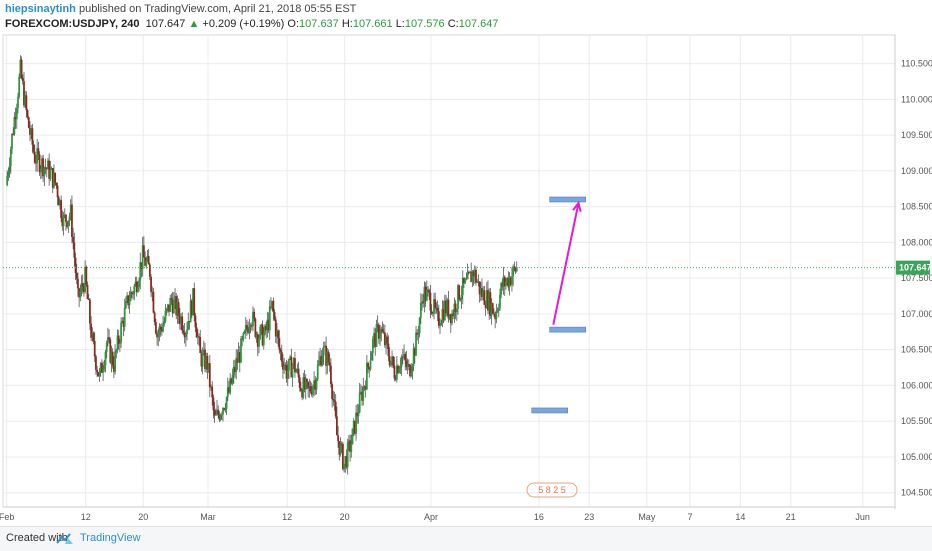  Describe the element at coordinates (40, 9) in the screenshot. I see `author-link: hiepsinaytinh` at that location.